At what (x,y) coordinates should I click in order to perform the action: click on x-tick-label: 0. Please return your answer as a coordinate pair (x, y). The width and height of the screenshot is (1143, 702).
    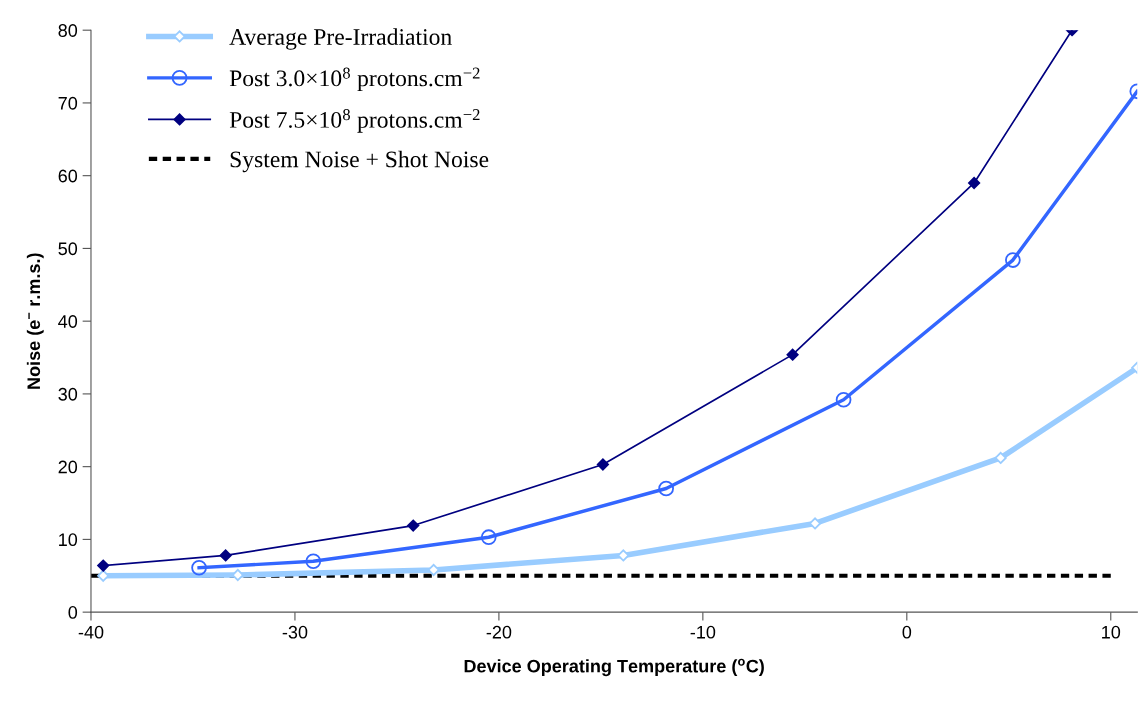
    Looking at the image, I should click on (907, 632).